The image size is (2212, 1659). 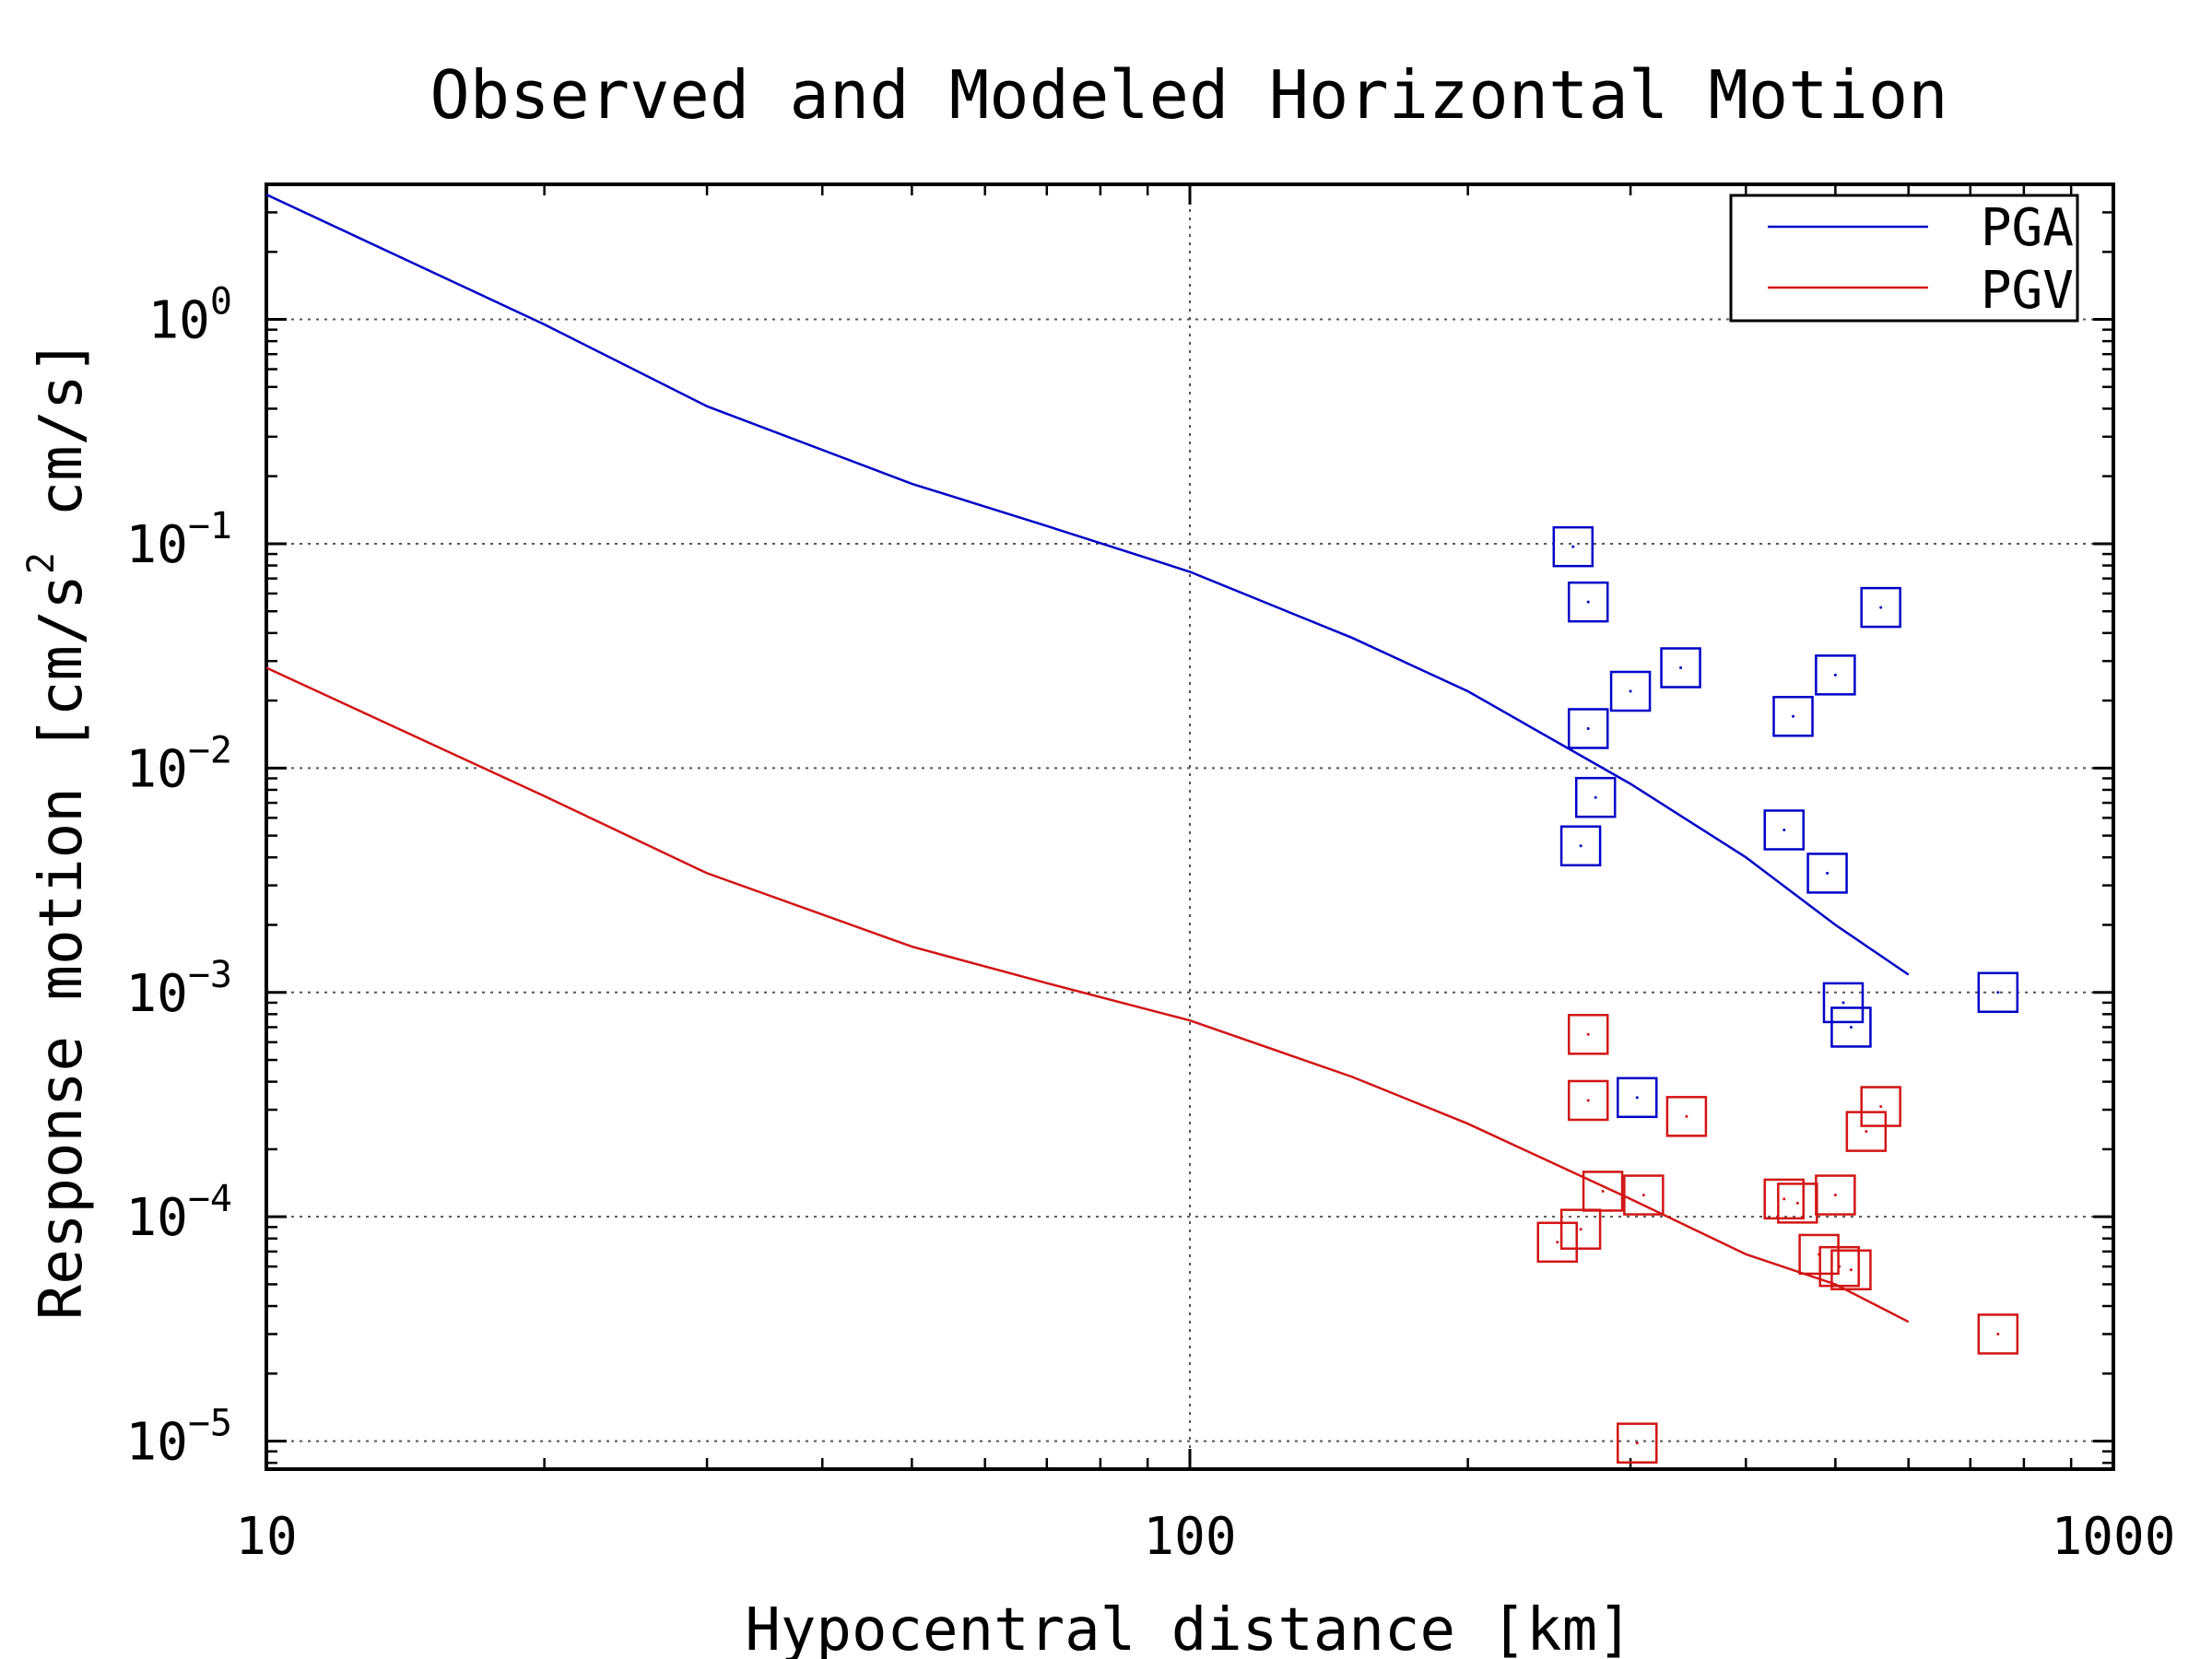 What do you see at coordinates (178, 1438) in the screenshot?
I see `y-tick-label-5: 10⁻⁵` at bounding box center [178, 1438].